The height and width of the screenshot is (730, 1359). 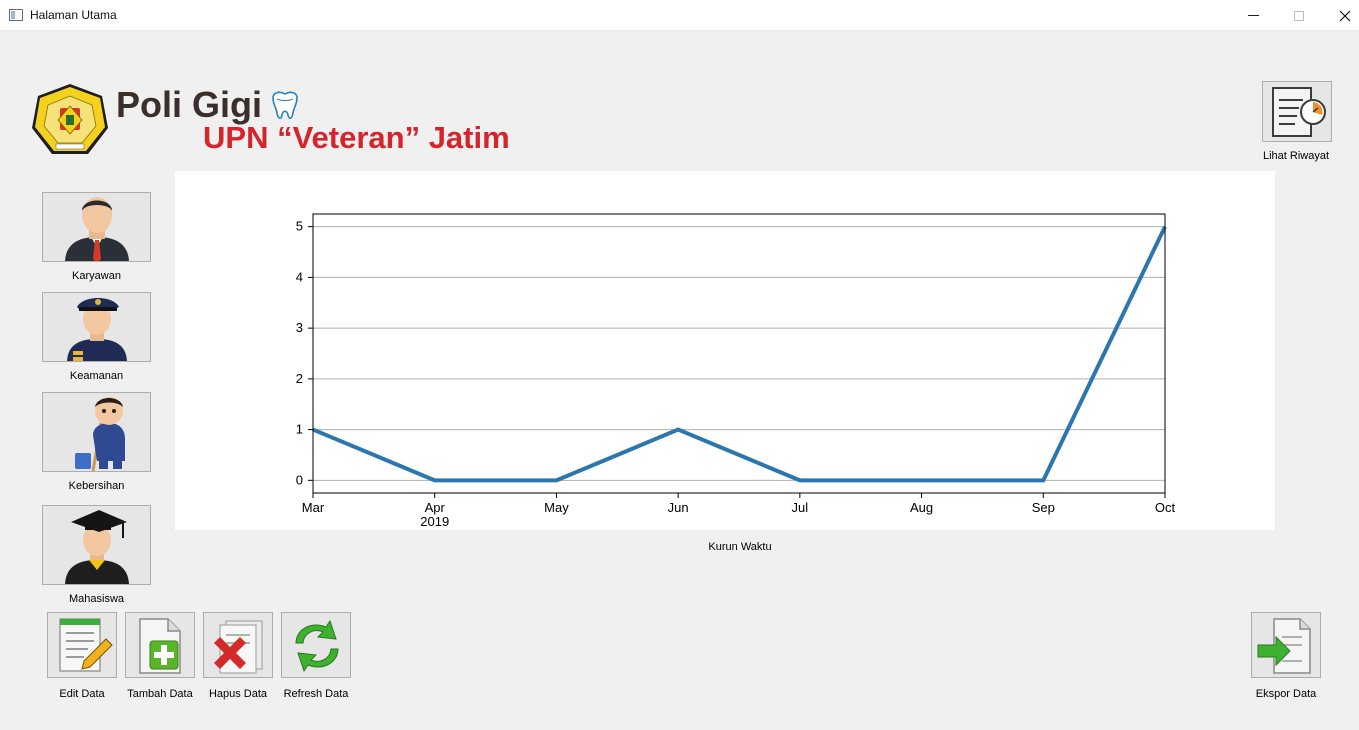 I want to click on delete-icon, so click(x=238, y=647).